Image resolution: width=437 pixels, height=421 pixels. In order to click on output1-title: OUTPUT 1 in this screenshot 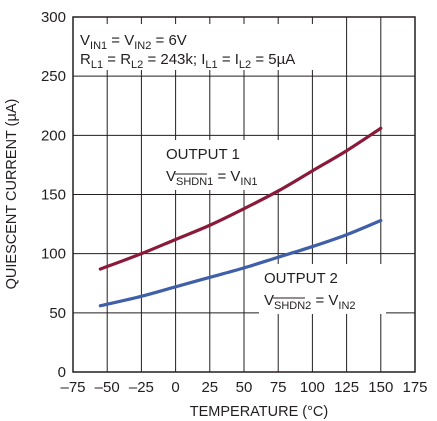, I will do `click(203, 154)`.